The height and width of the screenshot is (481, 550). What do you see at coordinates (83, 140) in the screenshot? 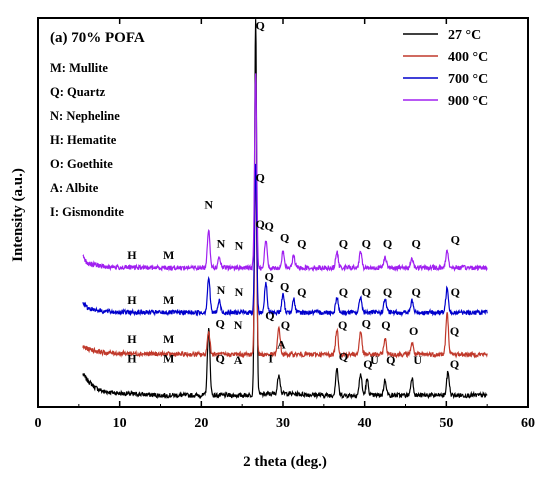
I see `phase-key-entry: H: Hematite` at bounding box center [83, 140].